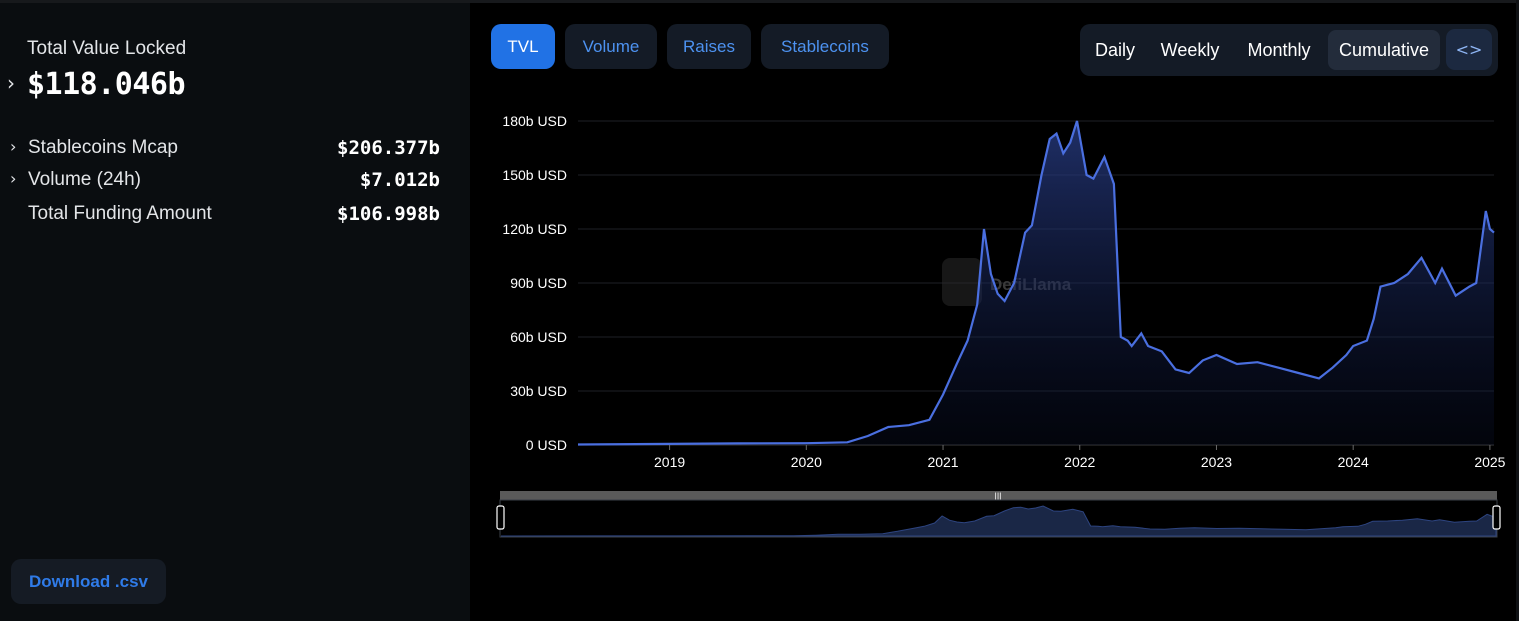  I want to click on y-tick-label: 90b USD, so click(538, 283).